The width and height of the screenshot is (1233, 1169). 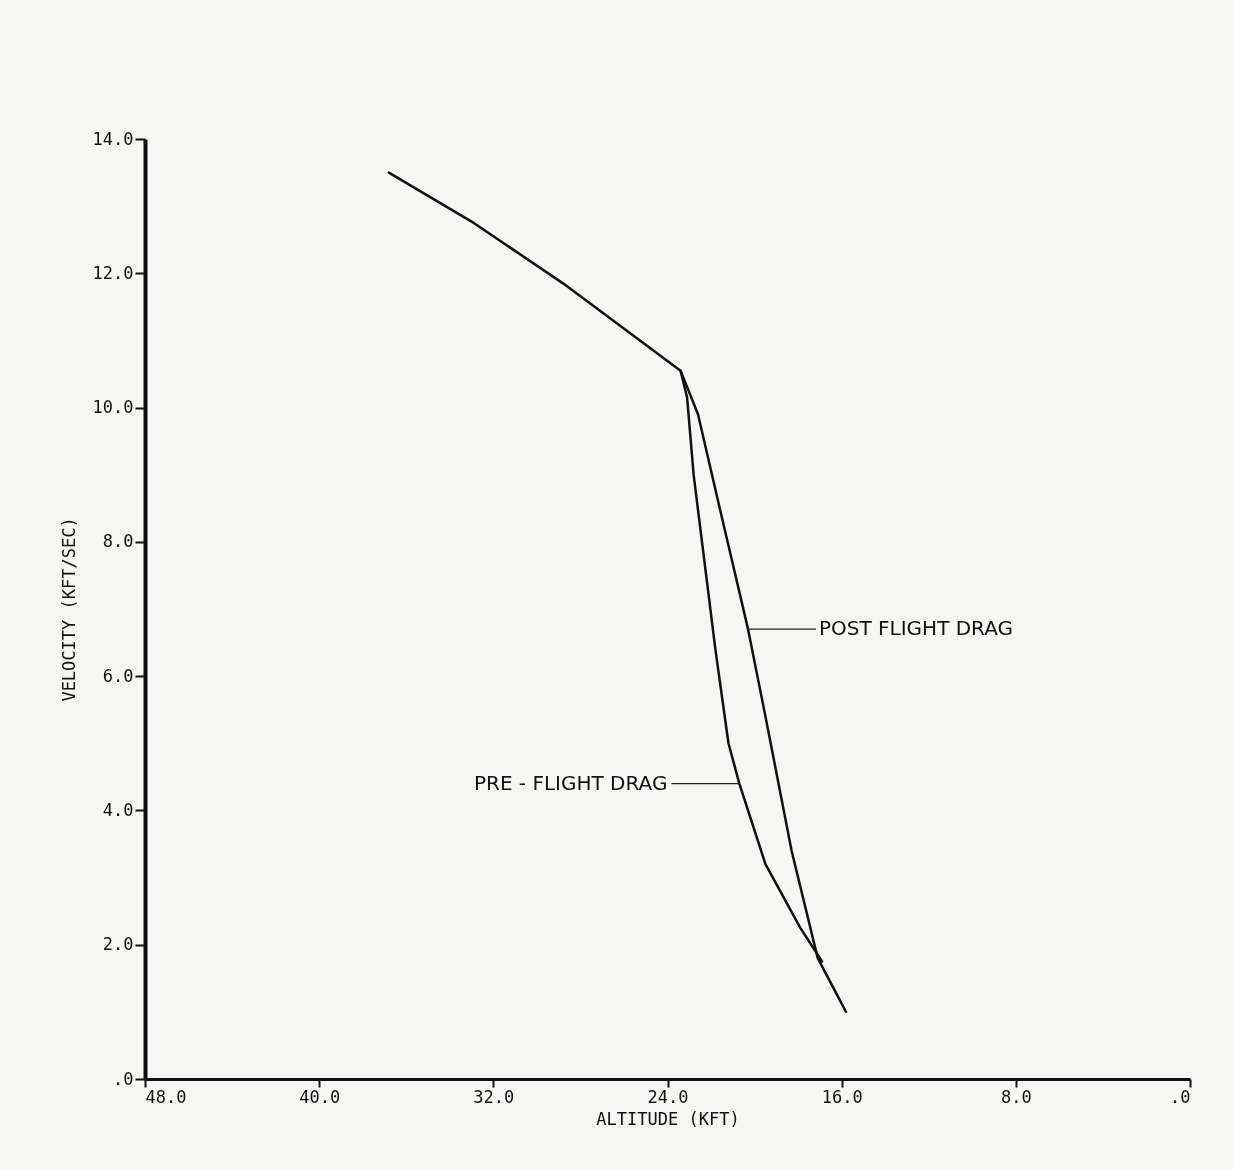 What do you see at coordinates (494, 1096) in the screenshot?
I see `x-tick-label: 32.0` at bounding box center [494, 1096].